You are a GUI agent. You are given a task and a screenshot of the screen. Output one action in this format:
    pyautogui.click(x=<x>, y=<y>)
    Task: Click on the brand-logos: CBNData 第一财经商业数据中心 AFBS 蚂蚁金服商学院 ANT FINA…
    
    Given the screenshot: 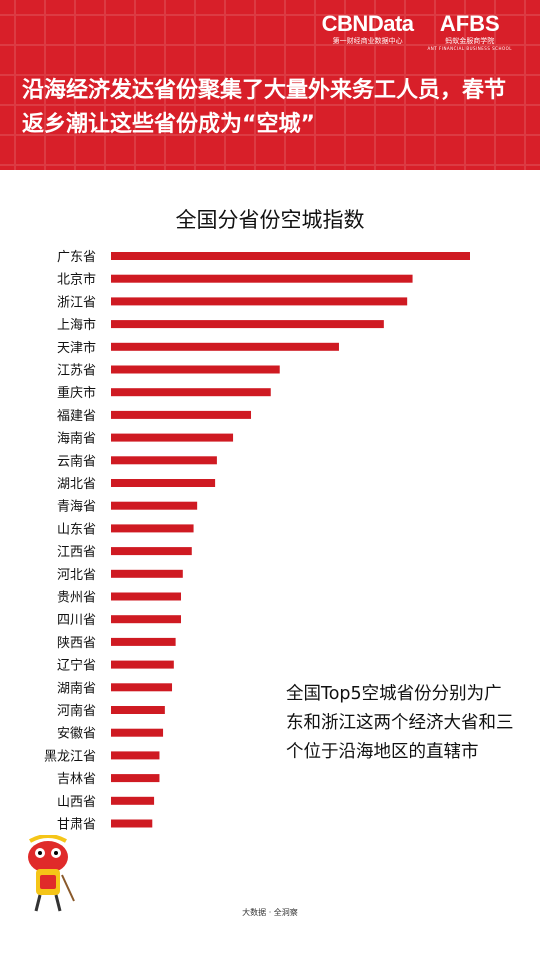 What is the action you would take?
    pyautogui.click(x=417, y=32)
    